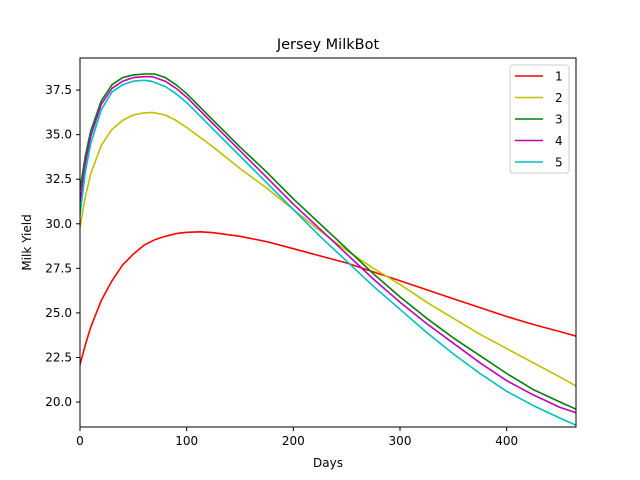 The image size is (640, 480). Describe the element at coordinates (58, 268) in the screenshot. I see `y-tick-label: 27.5` at that location.